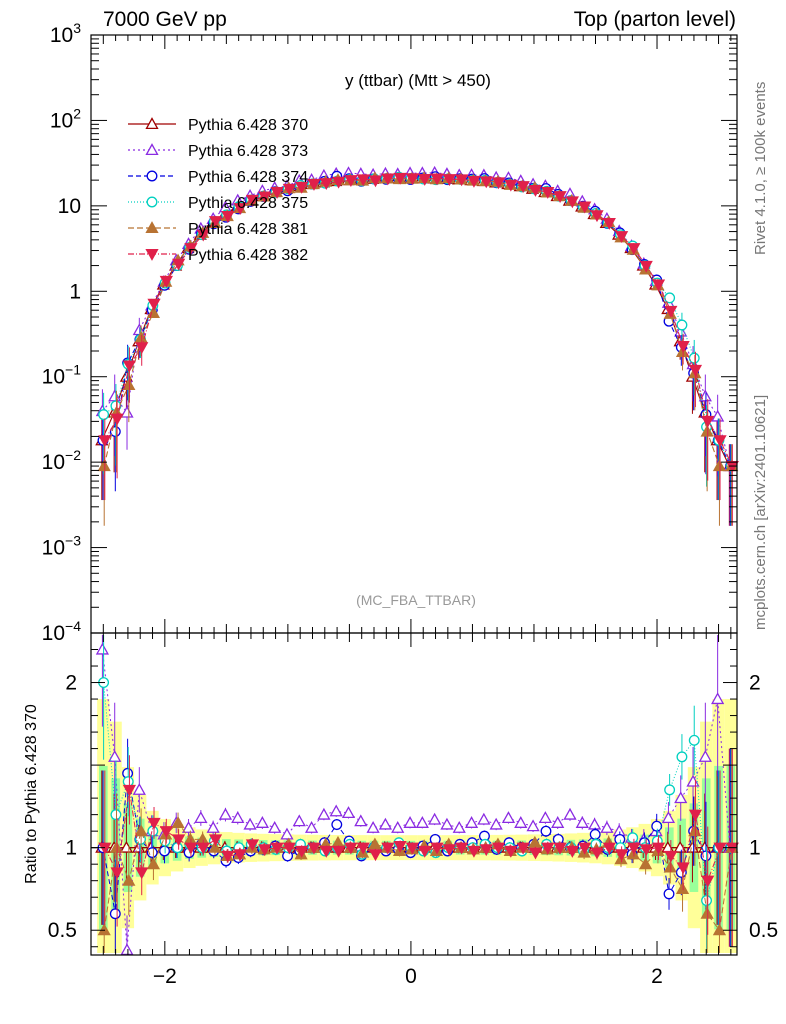 This screenshot has width=786, height=1024. Describe the element at coordinates (73, 626) in the screenshot. I see `y-tick-exponent: −4` at that location.